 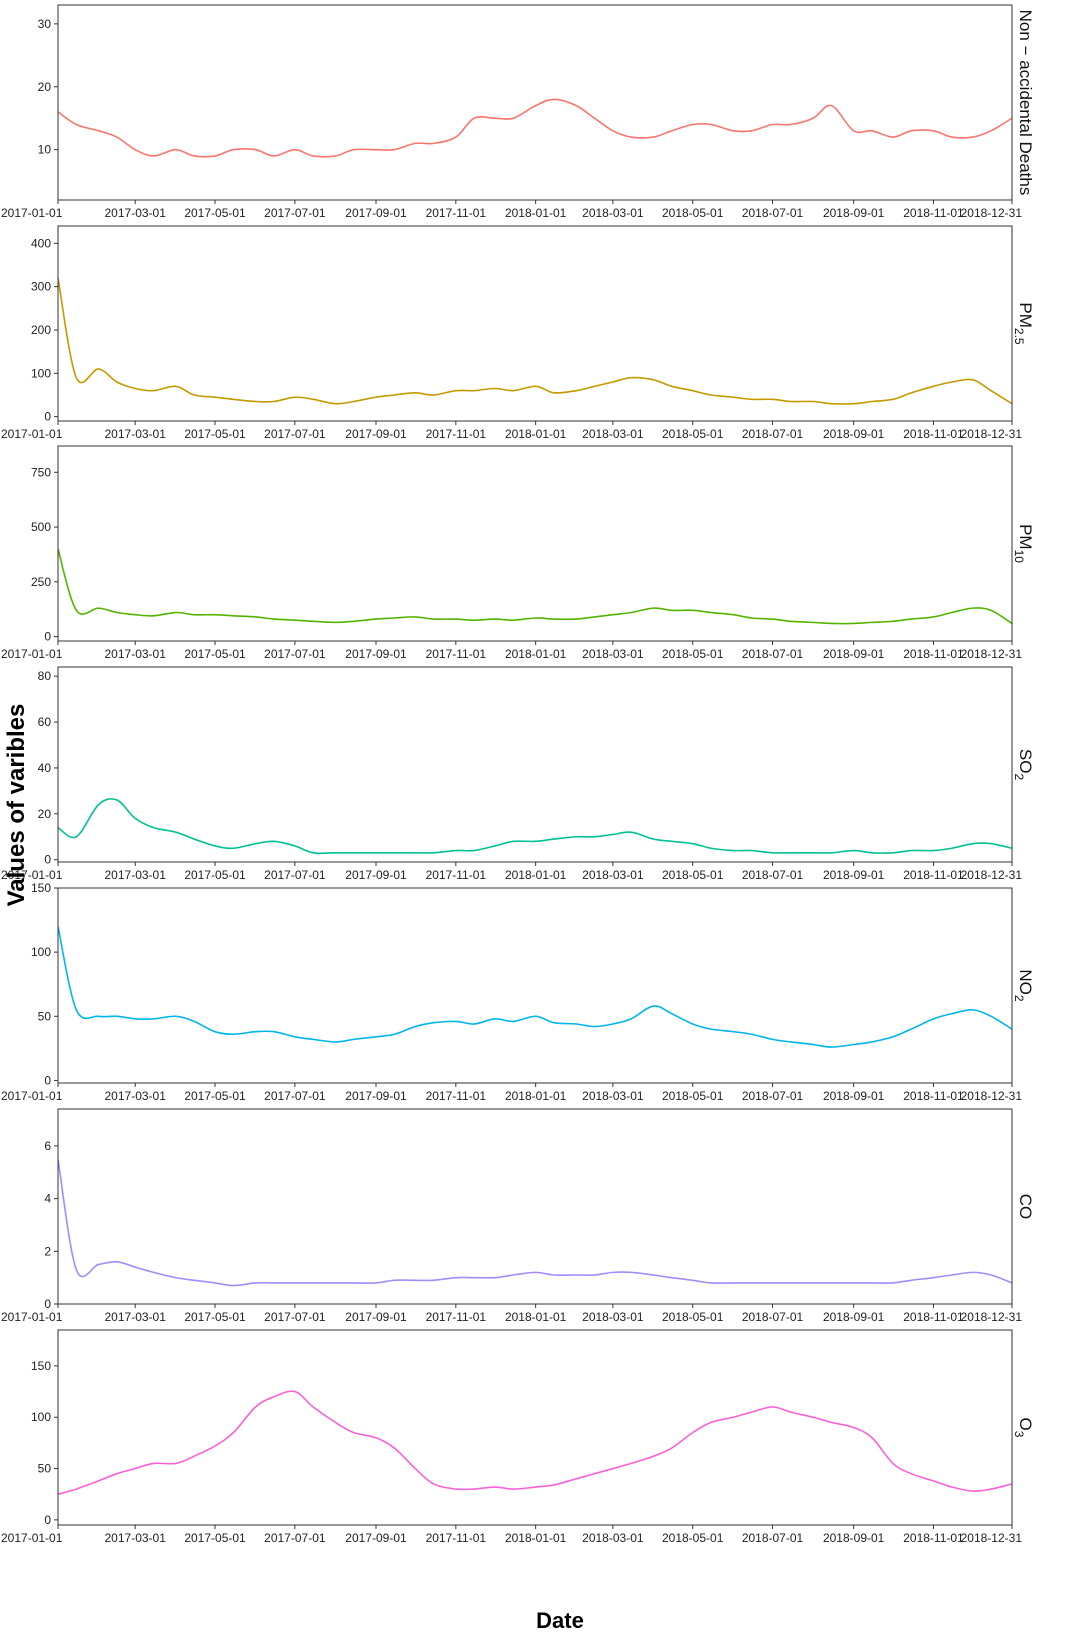 What do you see at coordinates (45, 722) in the screenshot?
I see `y-tick-label: 60` at bounding box center [45, 722].